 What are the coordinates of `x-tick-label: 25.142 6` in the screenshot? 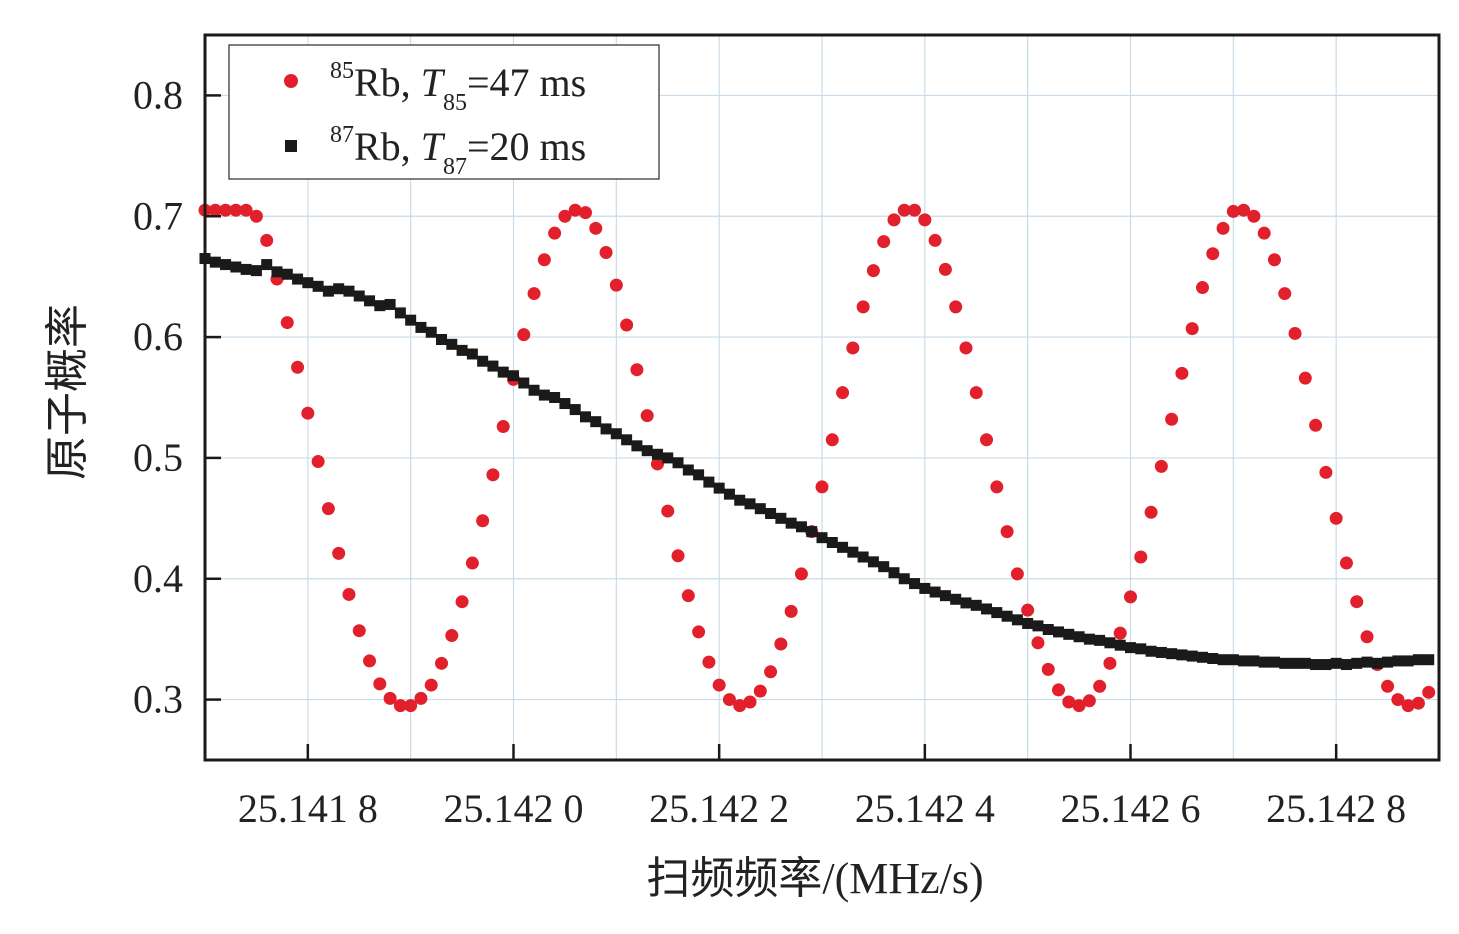 It's located at (1131, 808).